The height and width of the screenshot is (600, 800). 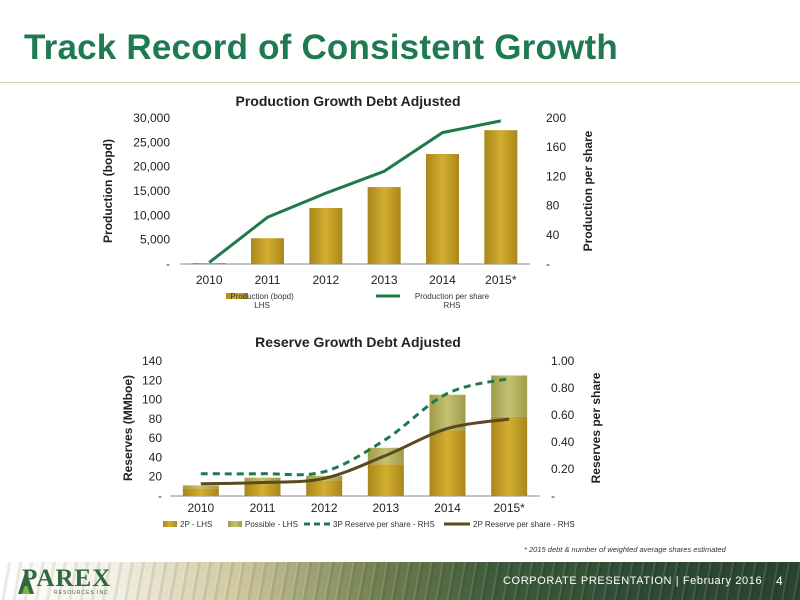 I want to click on footer-texture, so click(x=400, y=581).